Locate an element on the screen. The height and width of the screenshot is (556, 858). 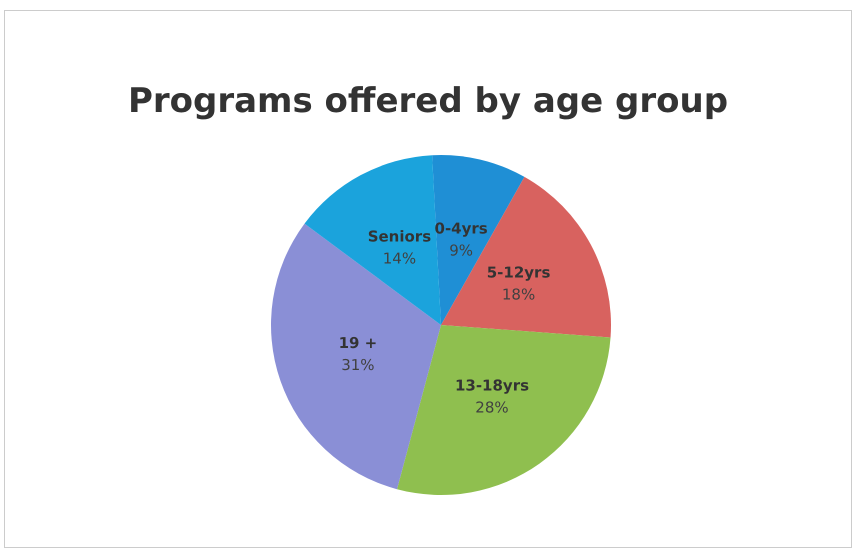
chart-title: Programs offered by age group is located at coordinates (428, 101).